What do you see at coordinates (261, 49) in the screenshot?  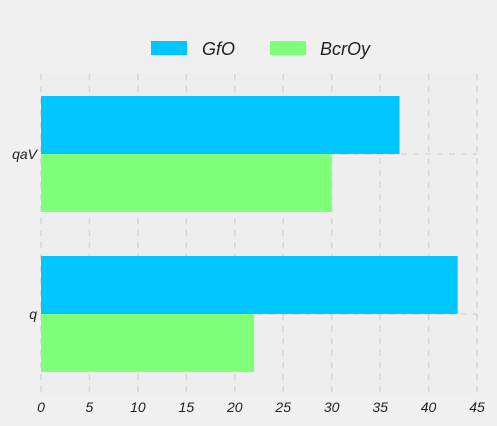 I see `legend: GfO BcrOy` at bounding box center [261, 49].